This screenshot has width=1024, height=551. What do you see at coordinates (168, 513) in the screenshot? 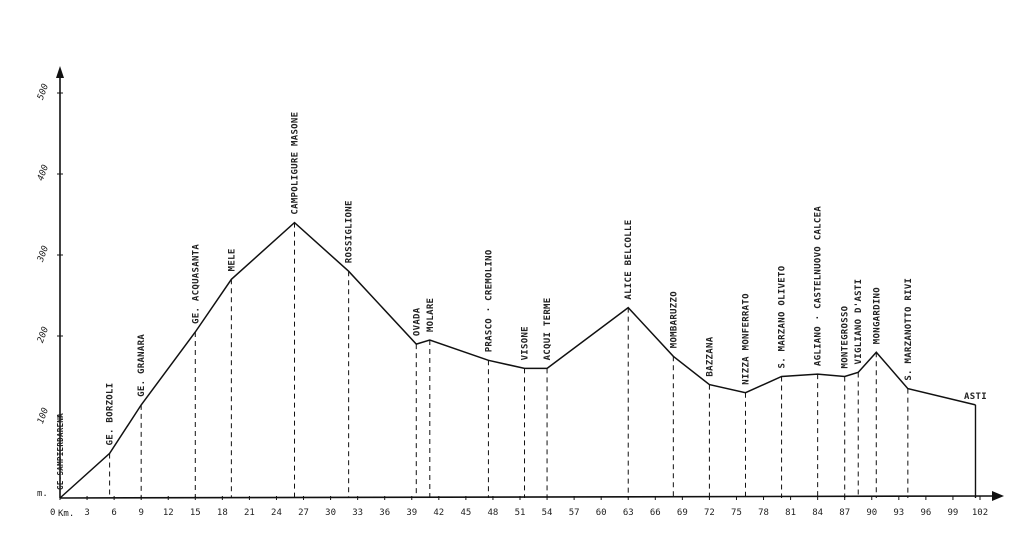
I see `x-tick-label: 12` at bounding box center [168, 513].